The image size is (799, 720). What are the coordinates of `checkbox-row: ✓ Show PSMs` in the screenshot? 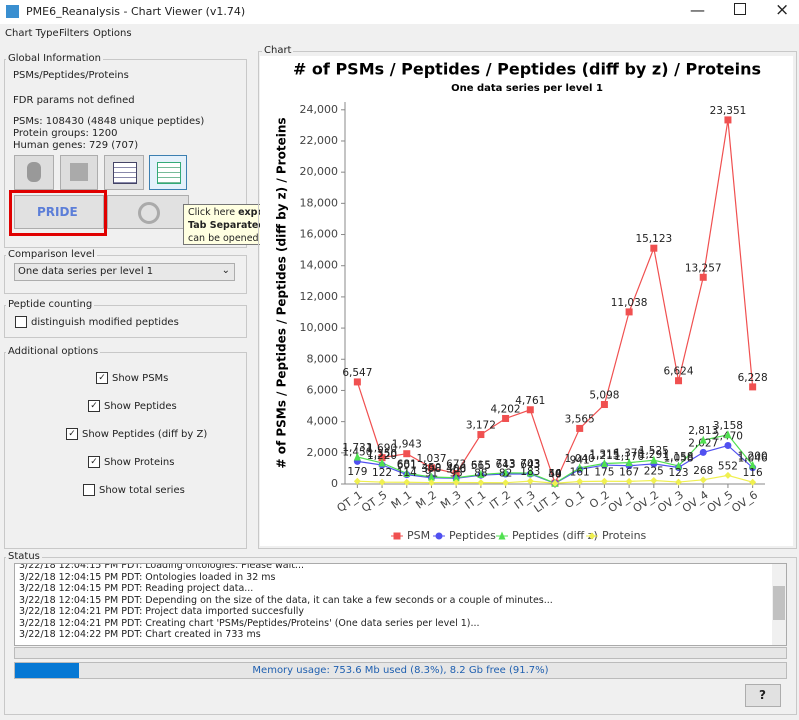 It's located at (132, 378).